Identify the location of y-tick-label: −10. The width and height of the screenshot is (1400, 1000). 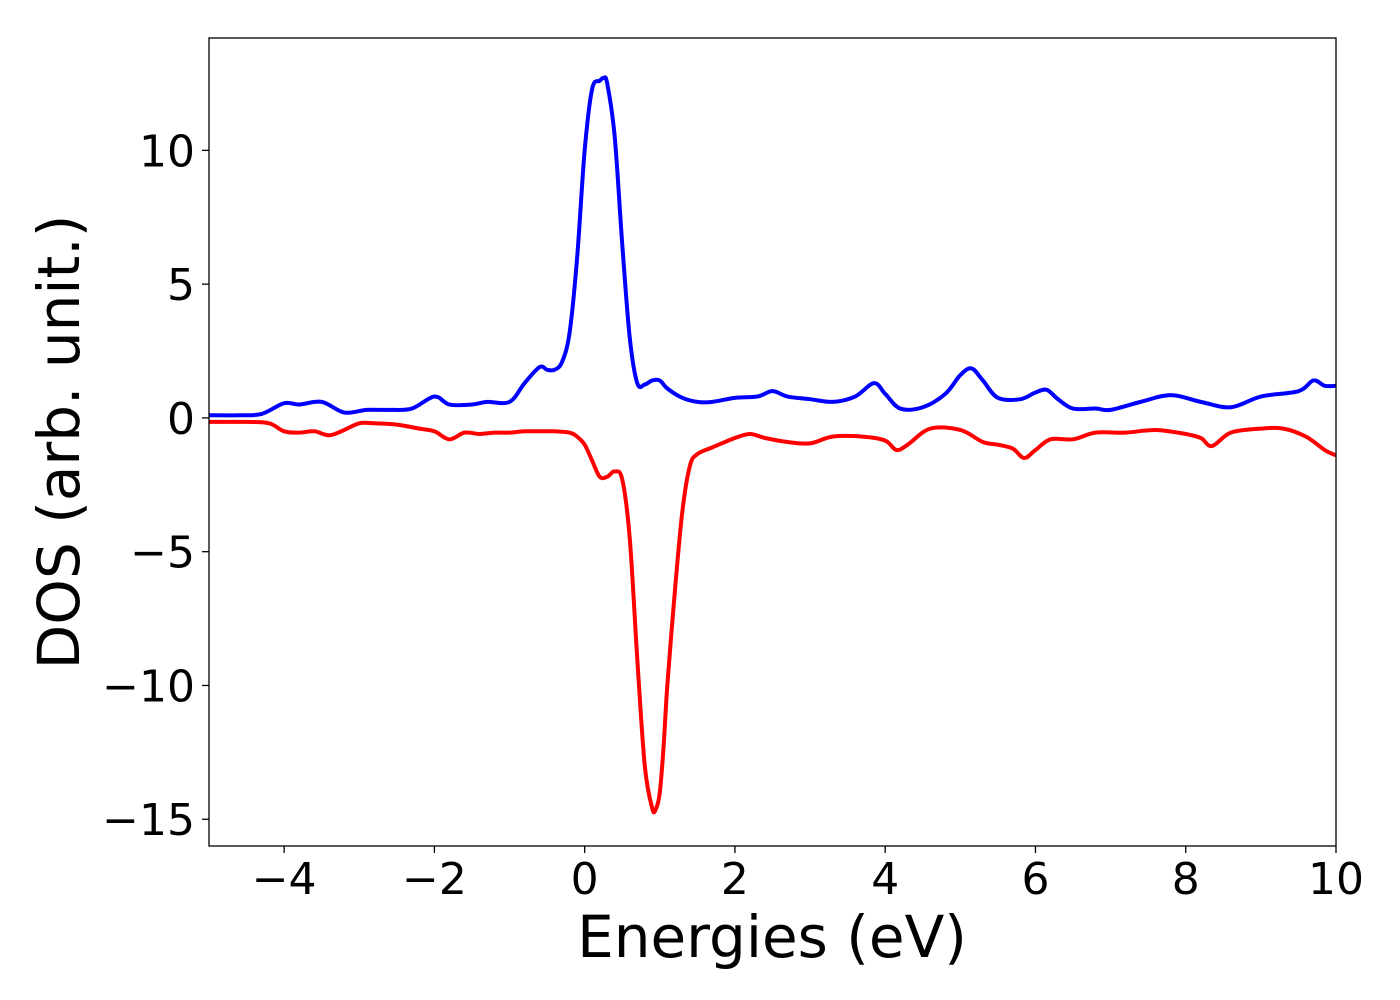
(148, 686).